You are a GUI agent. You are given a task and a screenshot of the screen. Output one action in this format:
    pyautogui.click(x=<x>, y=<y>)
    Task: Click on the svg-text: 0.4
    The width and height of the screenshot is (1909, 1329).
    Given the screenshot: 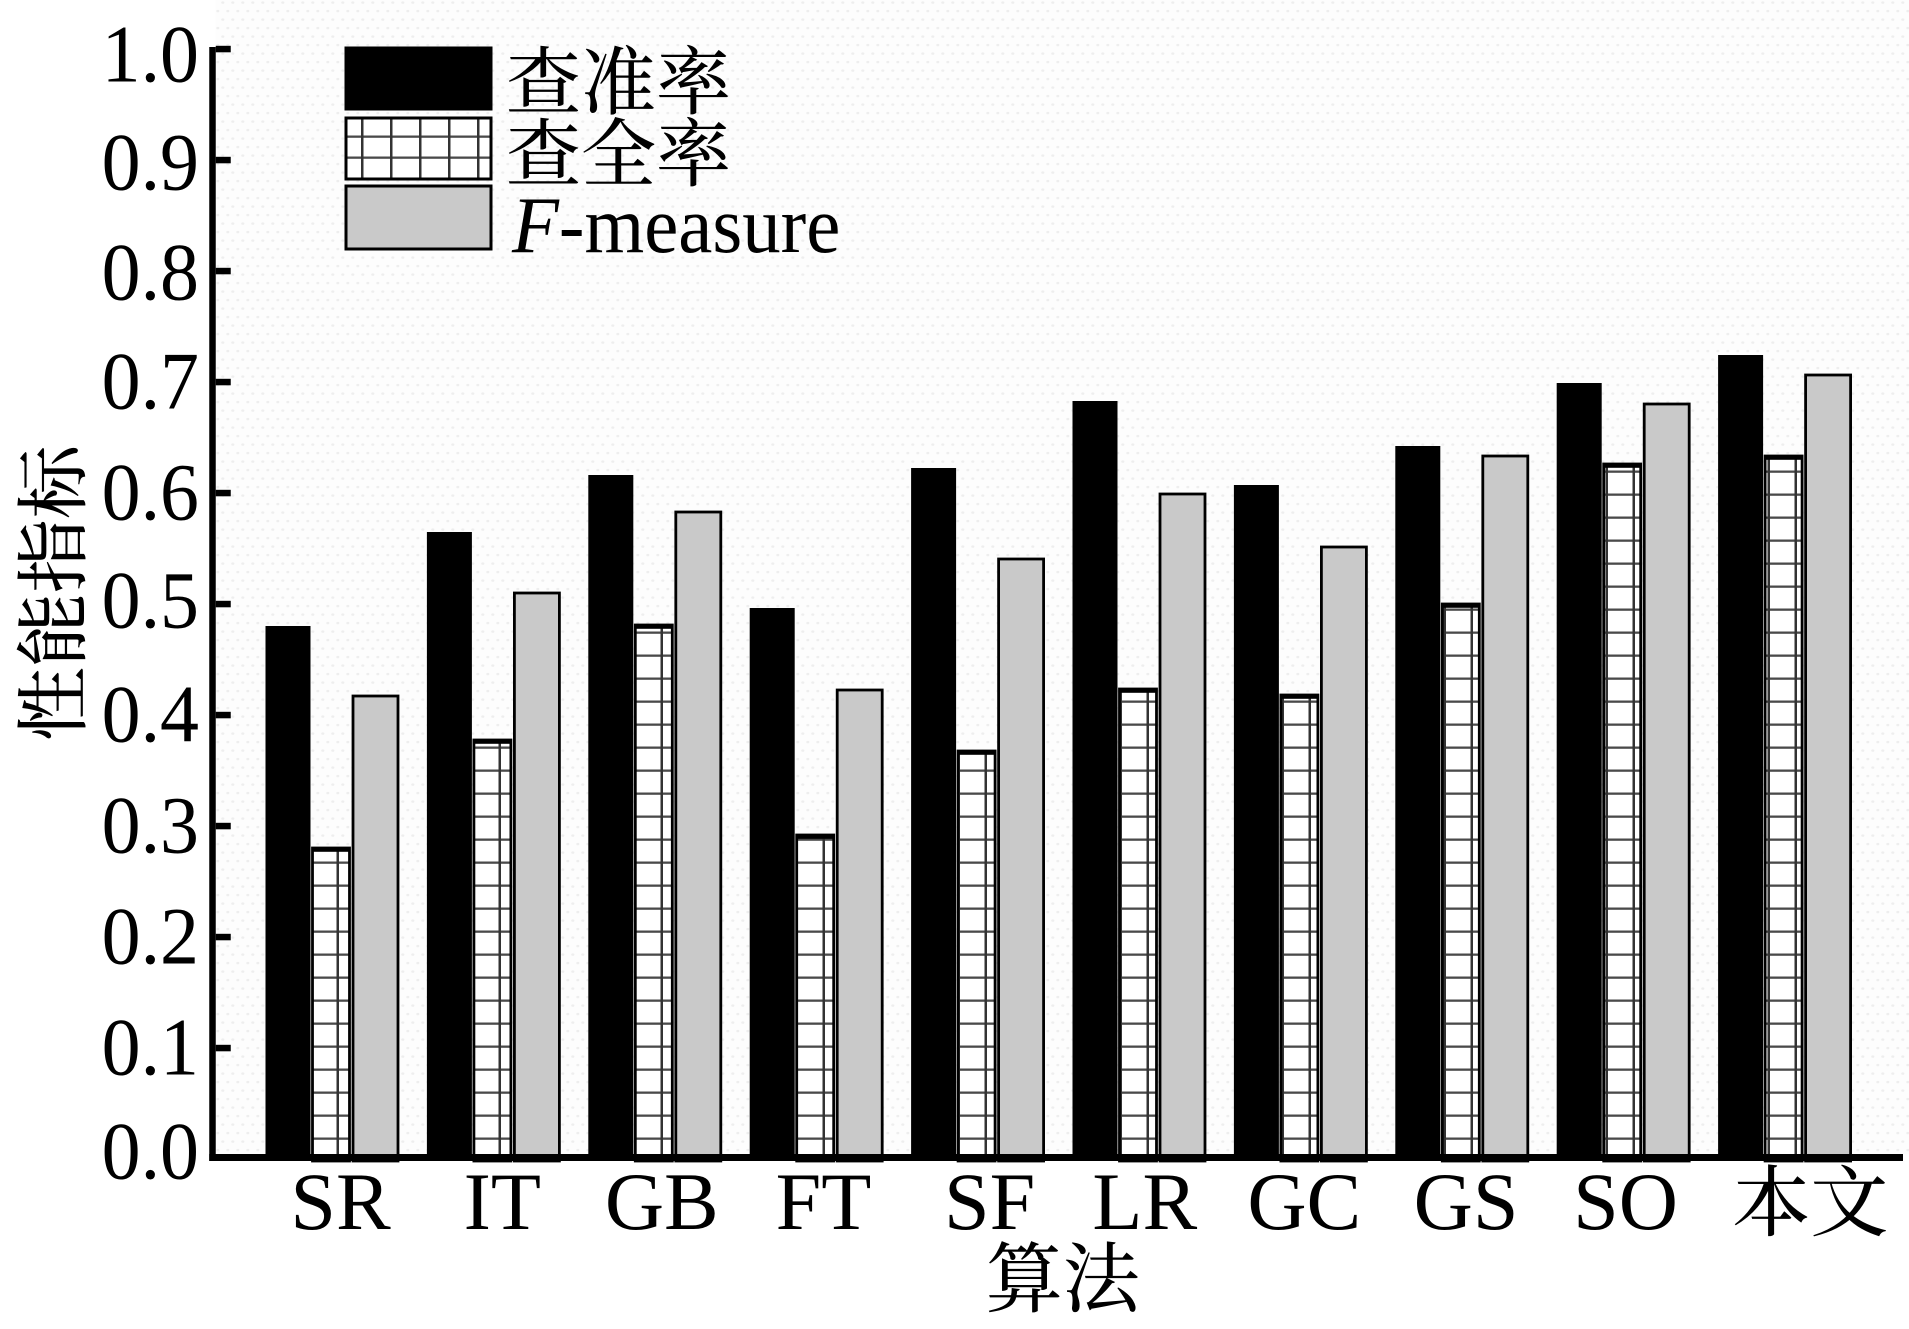 What is the action you would take?
    pyautogui.click(x=150, y=715)
    